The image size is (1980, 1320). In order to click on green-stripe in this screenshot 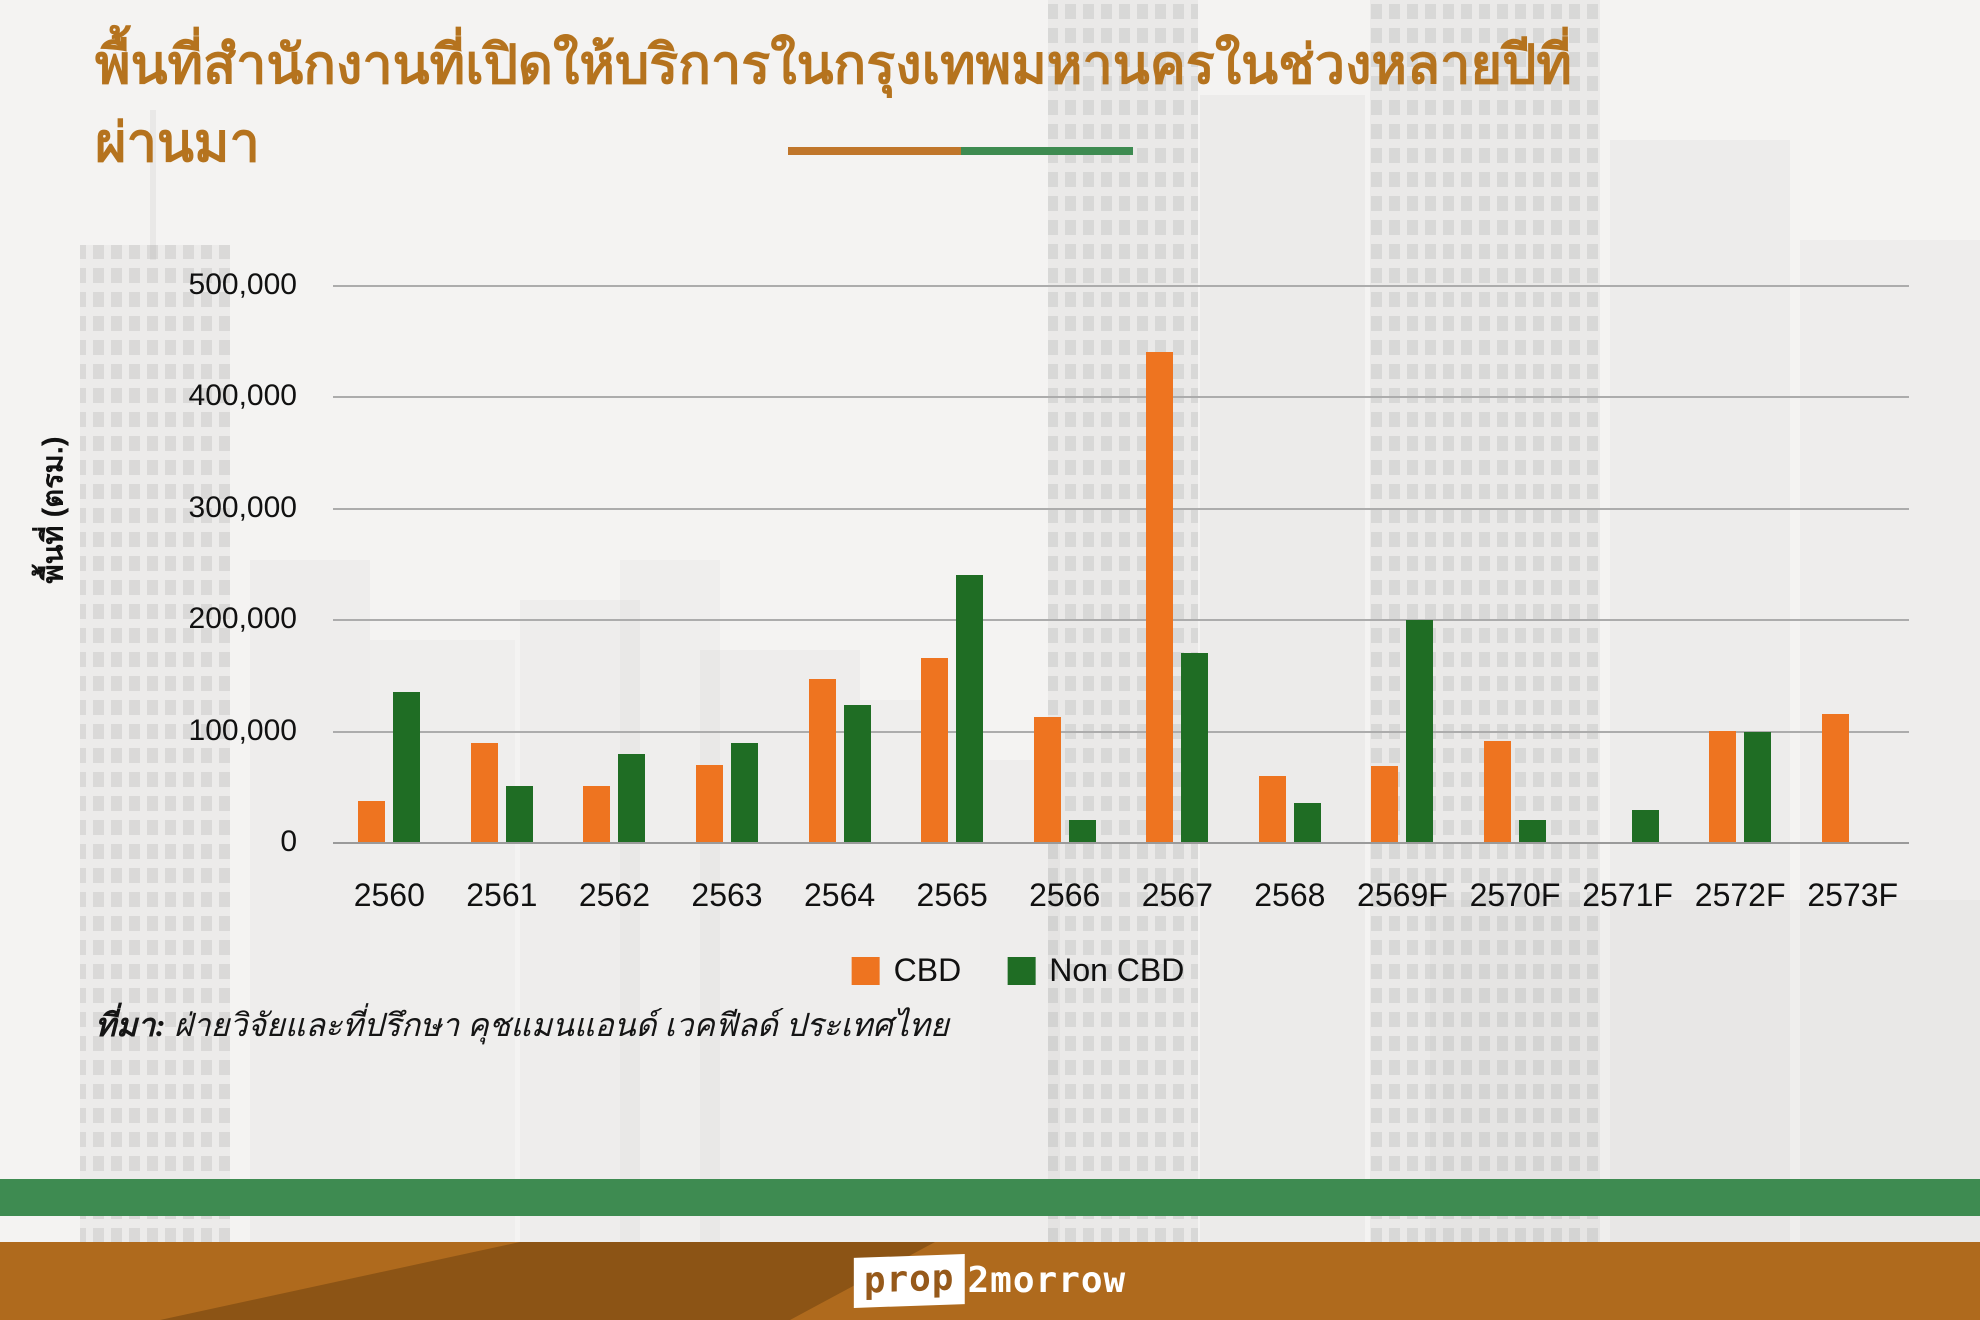, I will do `click(990, 1197)`.